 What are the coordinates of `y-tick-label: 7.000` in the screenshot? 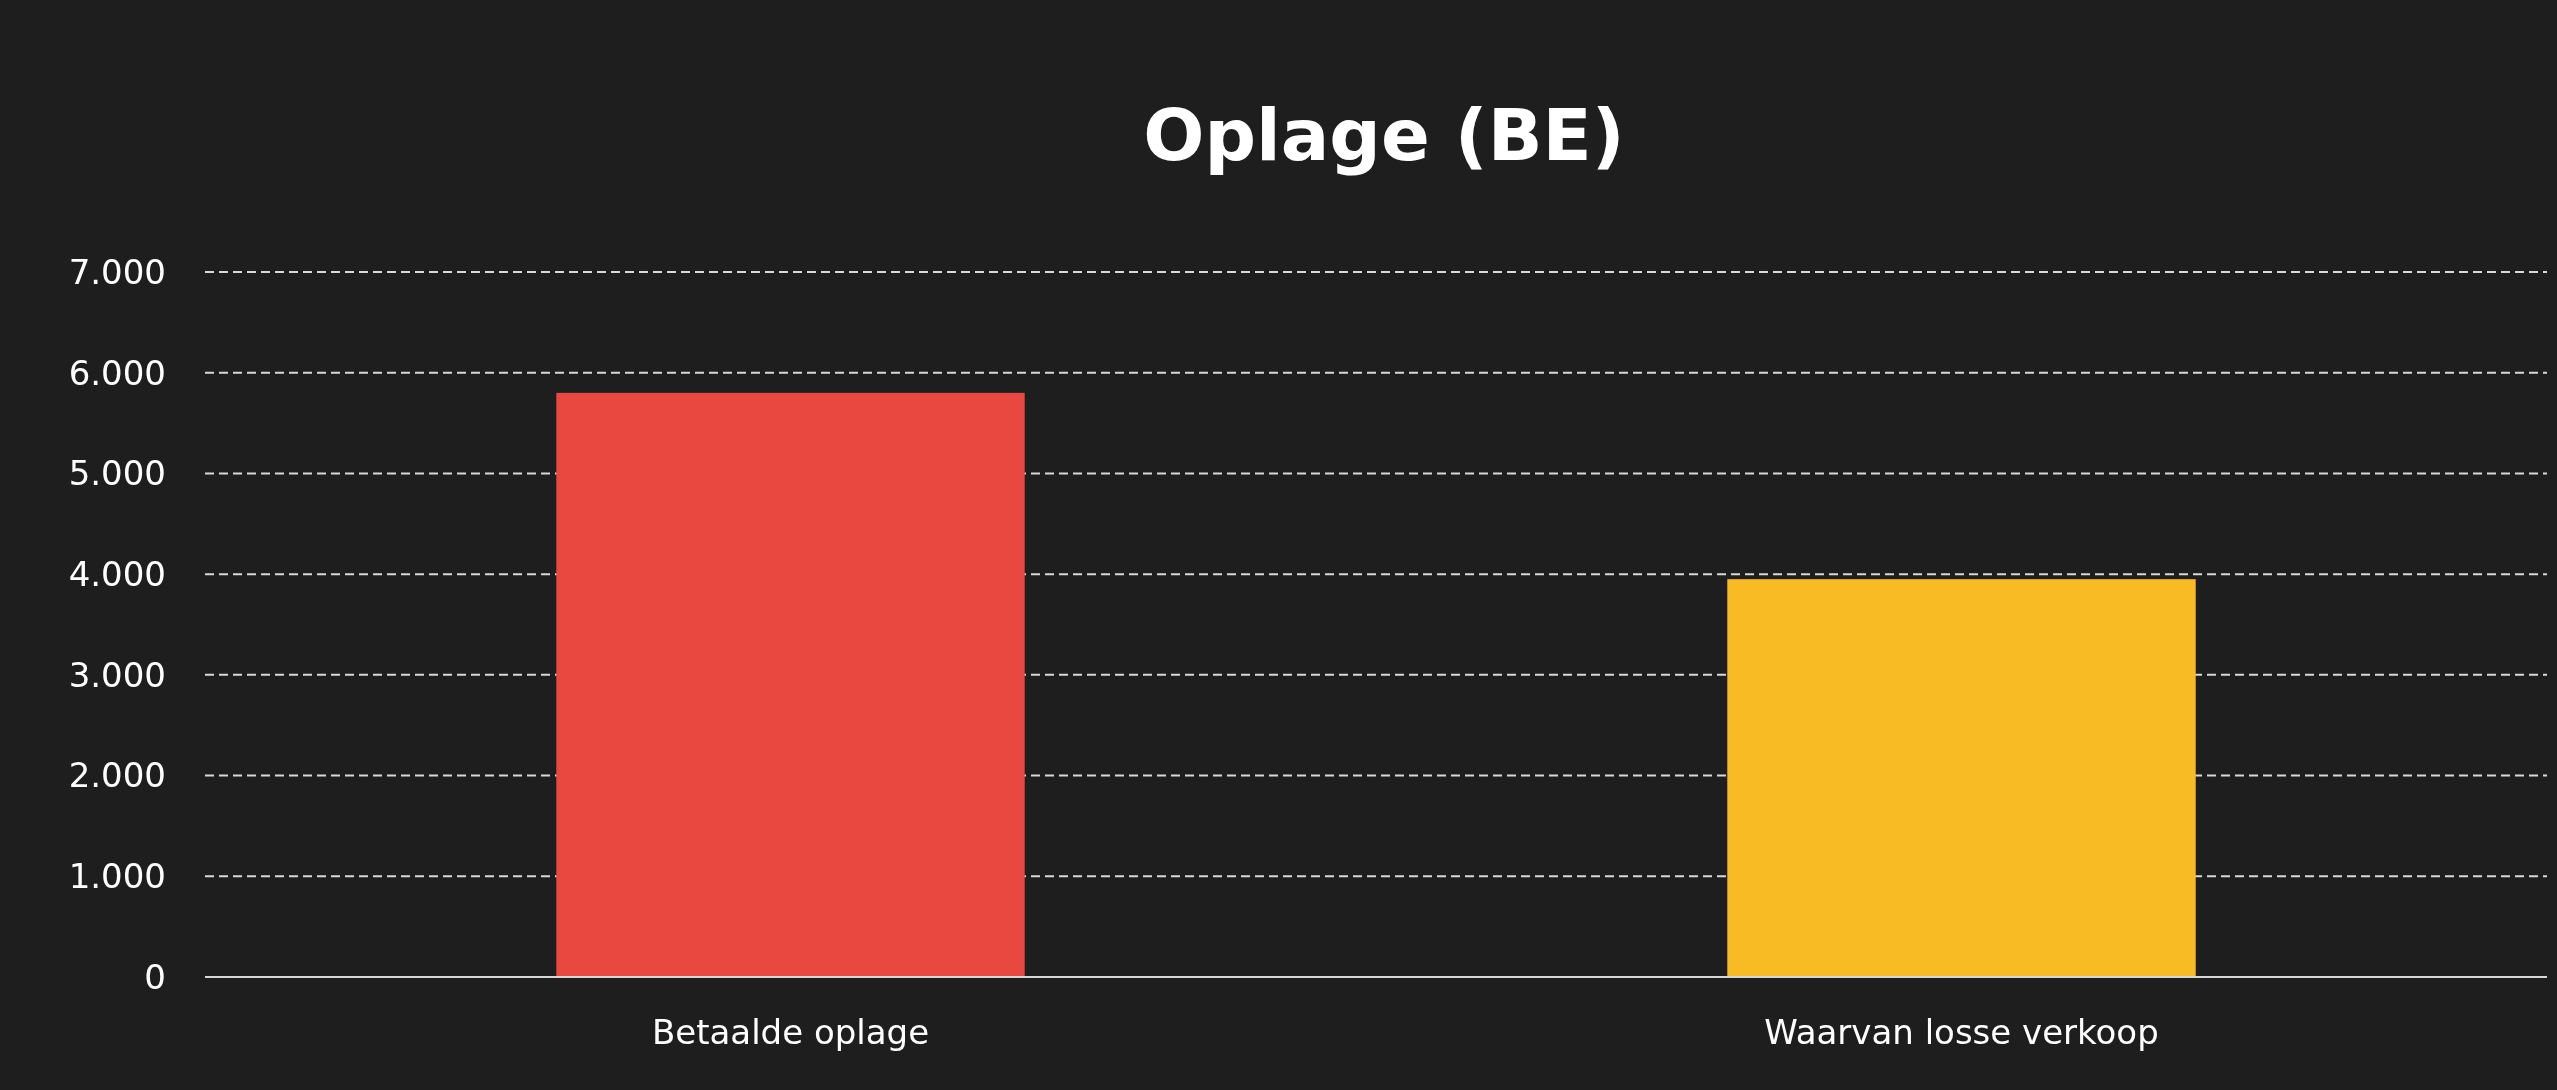 It's located at (117, 271).